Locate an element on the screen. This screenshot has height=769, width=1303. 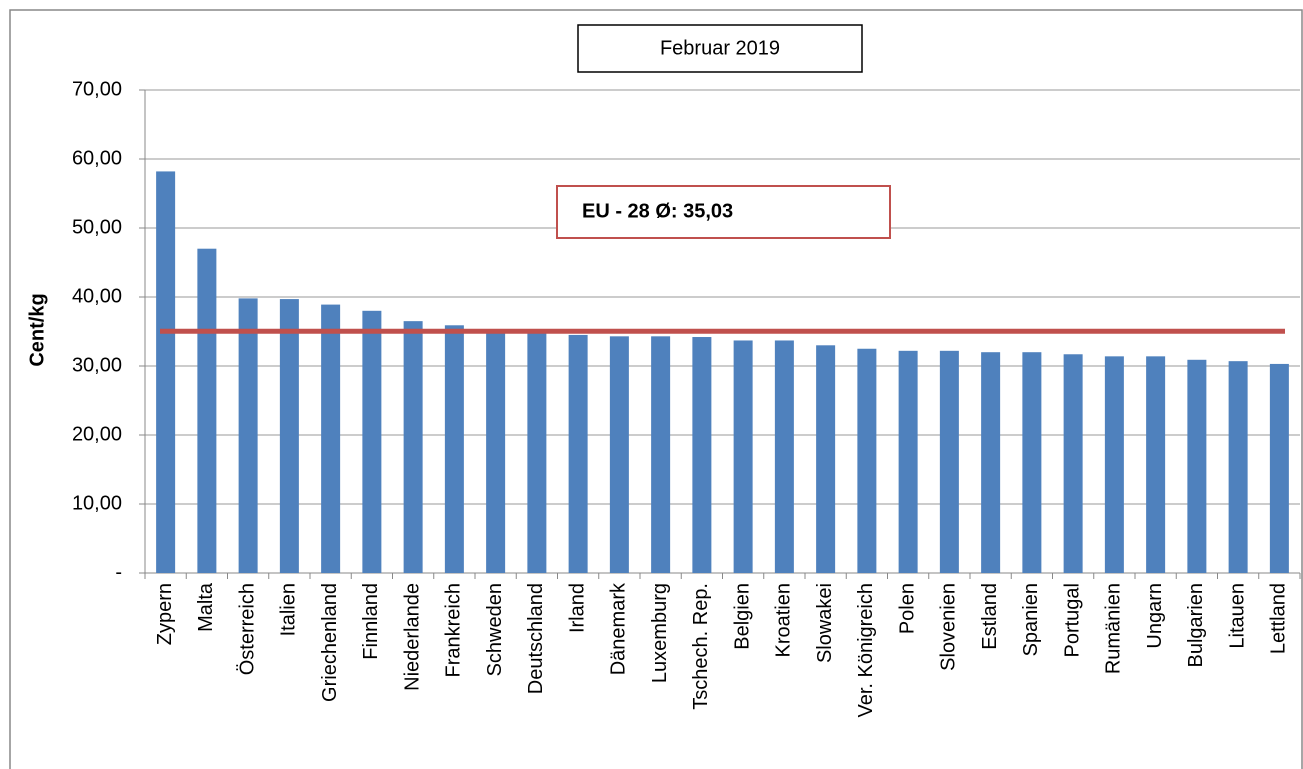
x-tick-label: Tschech. Rep. is located at coordinates (701, 646).